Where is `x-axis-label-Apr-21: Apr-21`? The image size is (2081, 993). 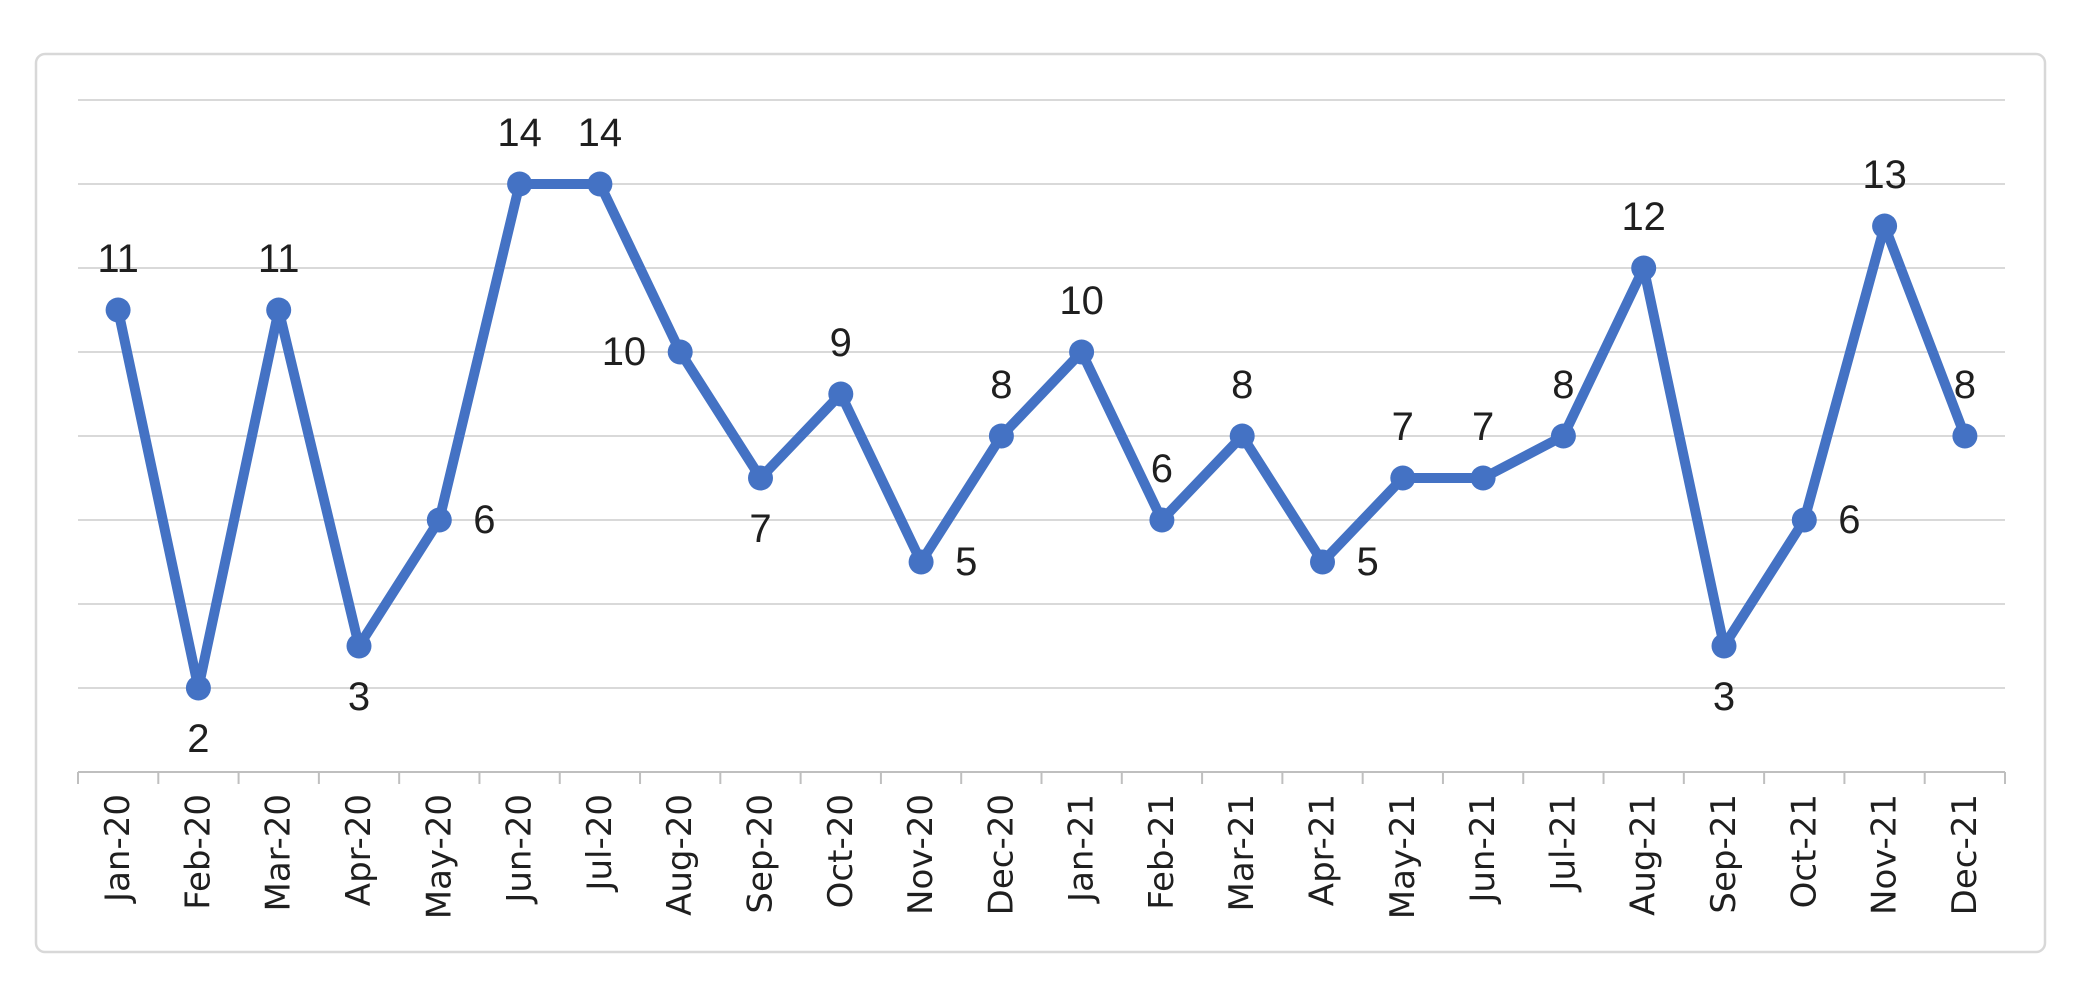 x-axis-label-Apr-21: Apr-21 is located at coordinates (1323, 850).